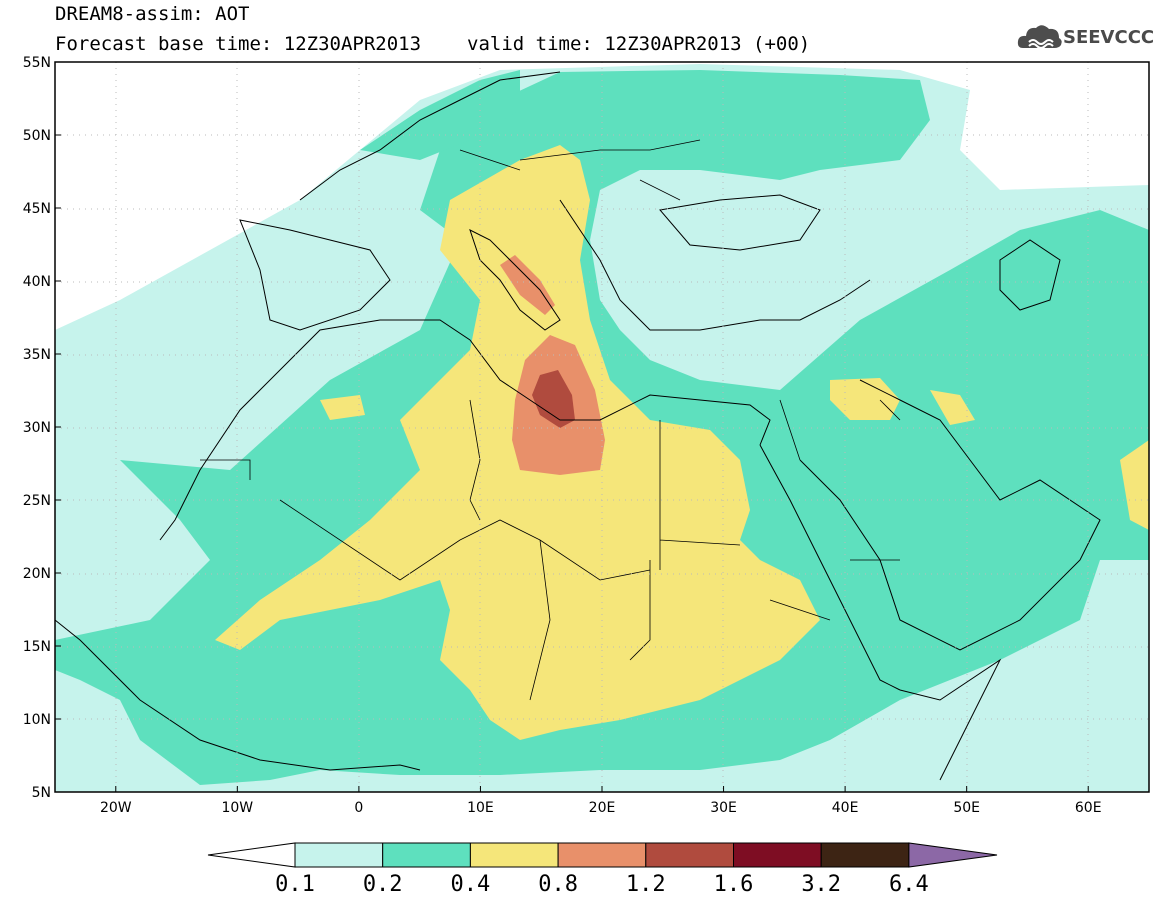 The height and width of the screenshot is (905, 1165). What do you see at coordinates (1088, 808) in the screenshot?
I see `lon-tick-label: 60E` at bounding box center [1088, 808].